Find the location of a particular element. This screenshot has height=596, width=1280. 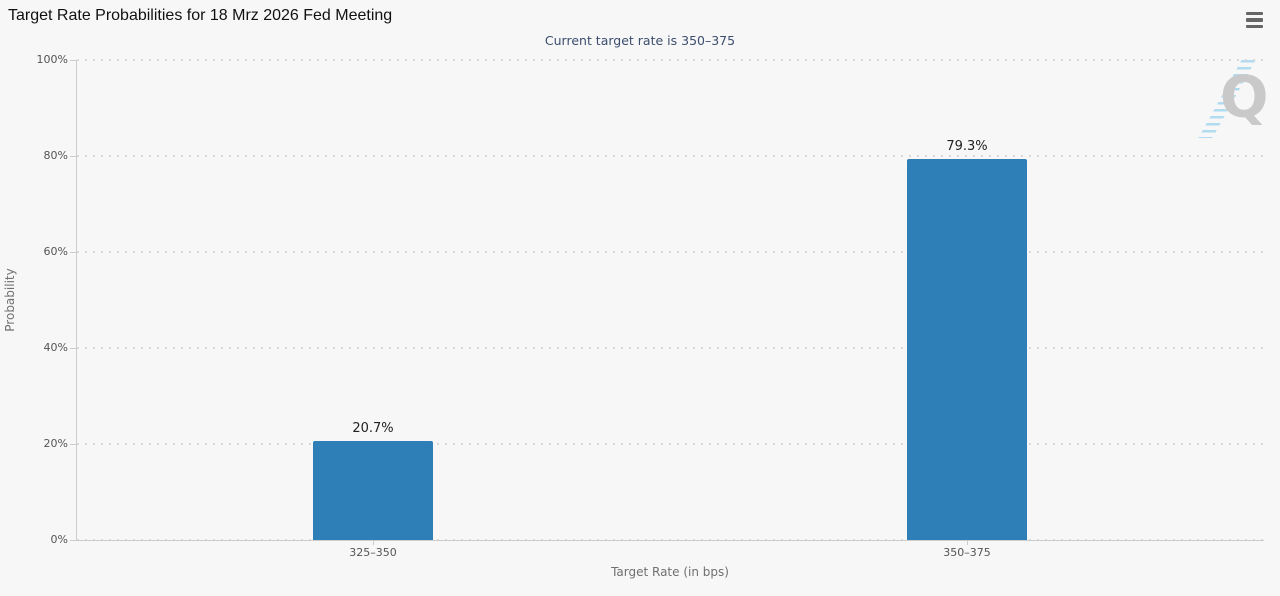

y-tick-label: 80% is located at coordinates (55, 155).